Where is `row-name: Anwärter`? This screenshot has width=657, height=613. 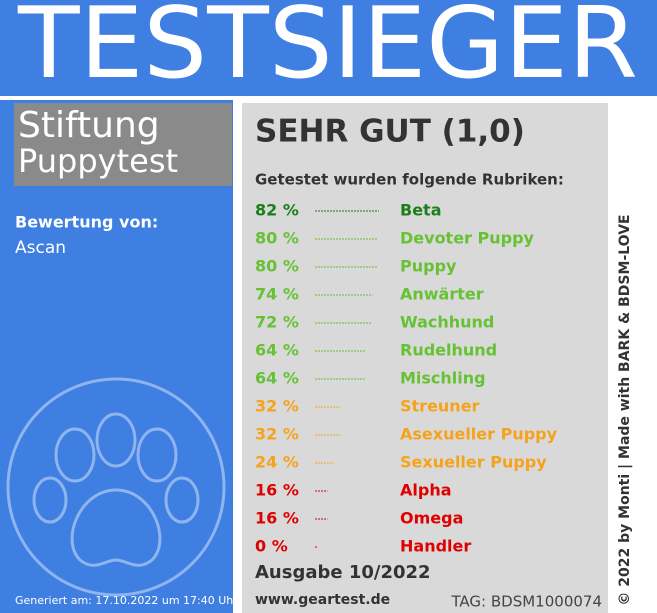
row-name: Anwärter is located at coordinates (442, 294).